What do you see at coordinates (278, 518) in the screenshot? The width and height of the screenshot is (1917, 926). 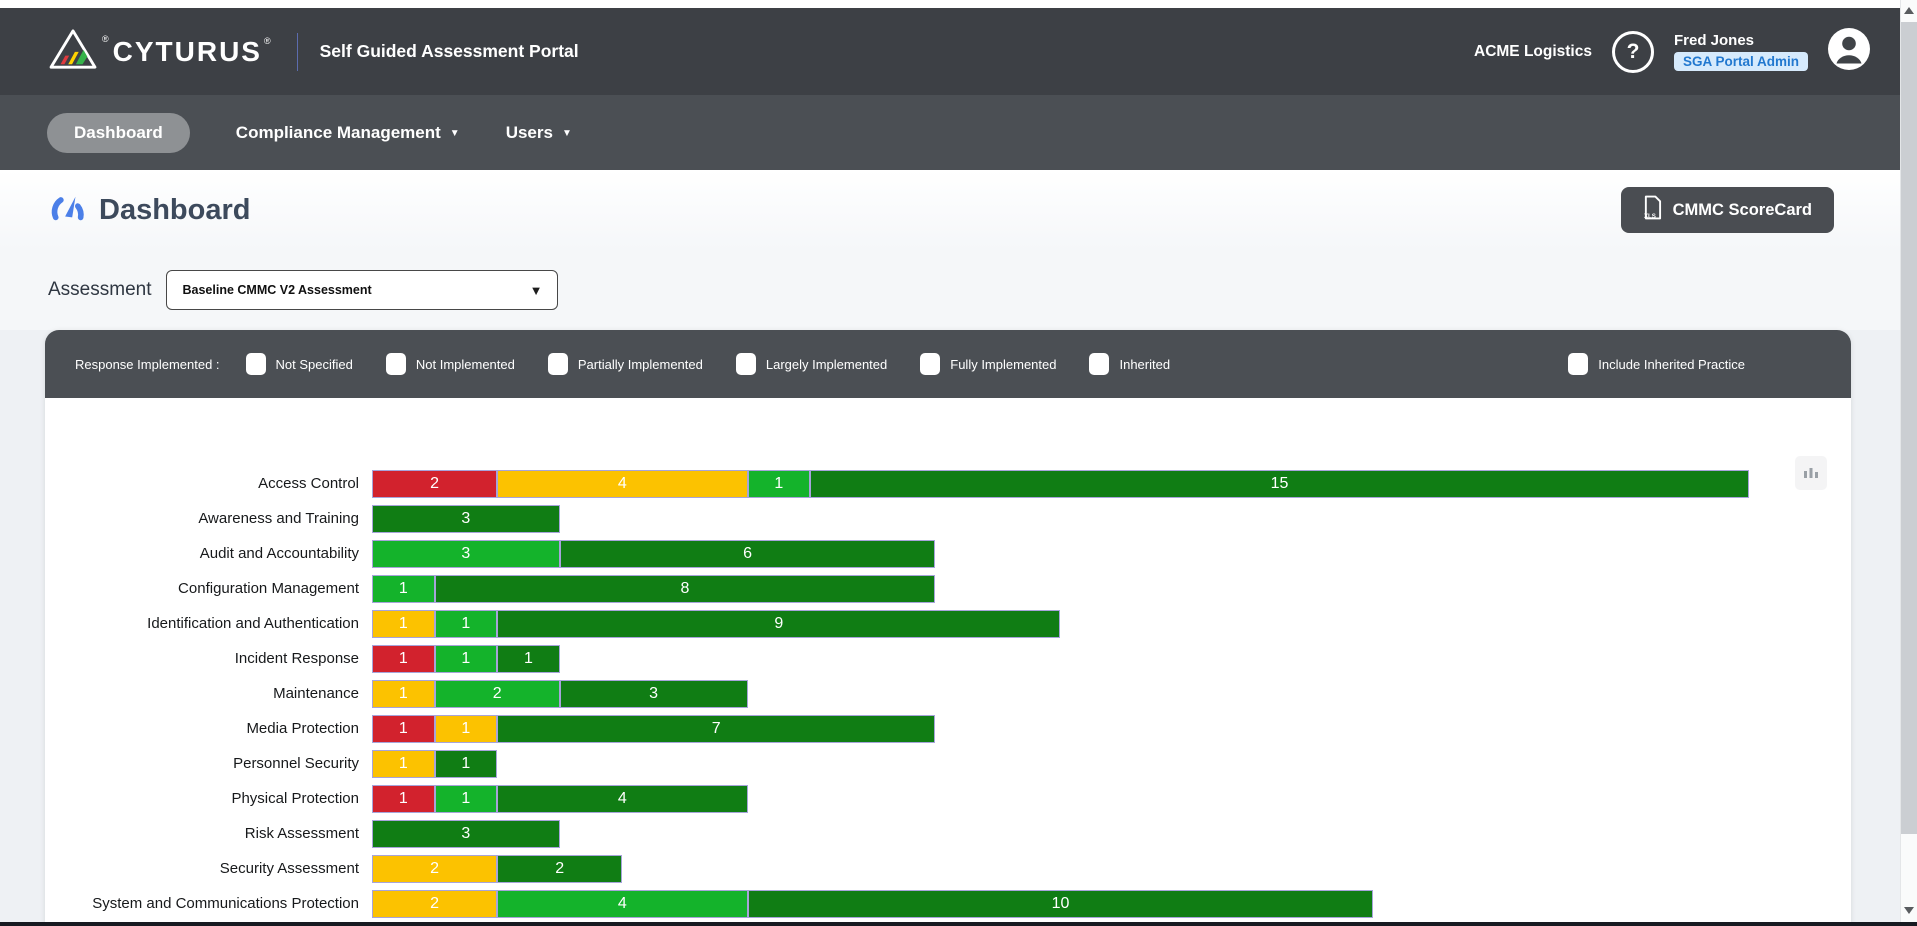 I see `chart-category-label: Awareness and Training` at bounding box center [278, 518].